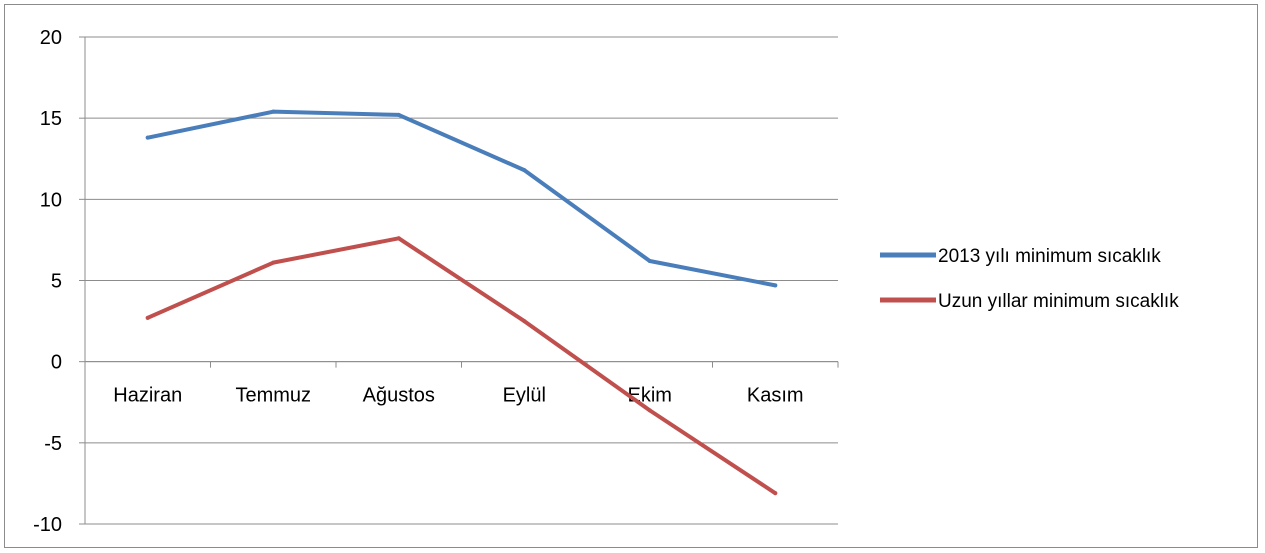 This screenshot has height=553, width=1265. Describe the element at coordinates (51, 200) in the screenshot. I see `y-tick-label: 10` at that location.